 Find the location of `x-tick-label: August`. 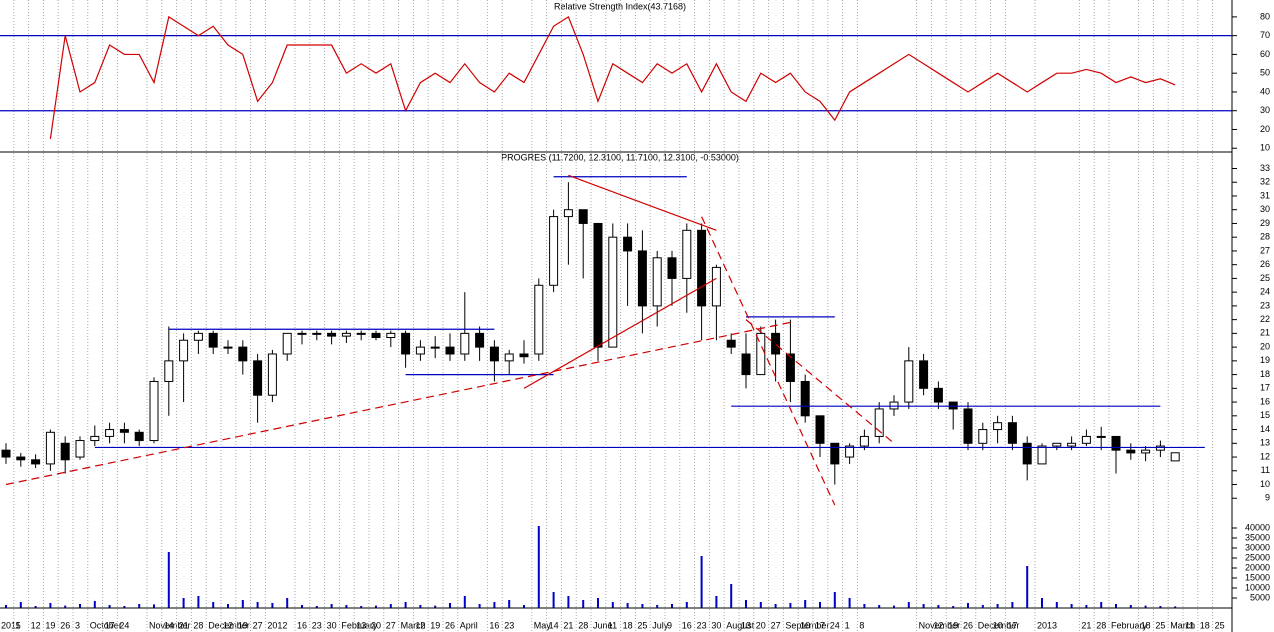

x-tick-label: August is located at coordinates (740, 625).